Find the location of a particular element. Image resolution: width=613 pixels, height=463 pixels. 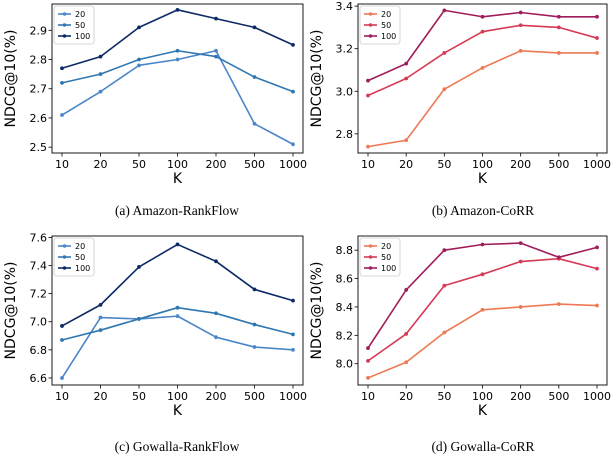

y-tick-label: 2.8 is located at coordinates (345, 134).